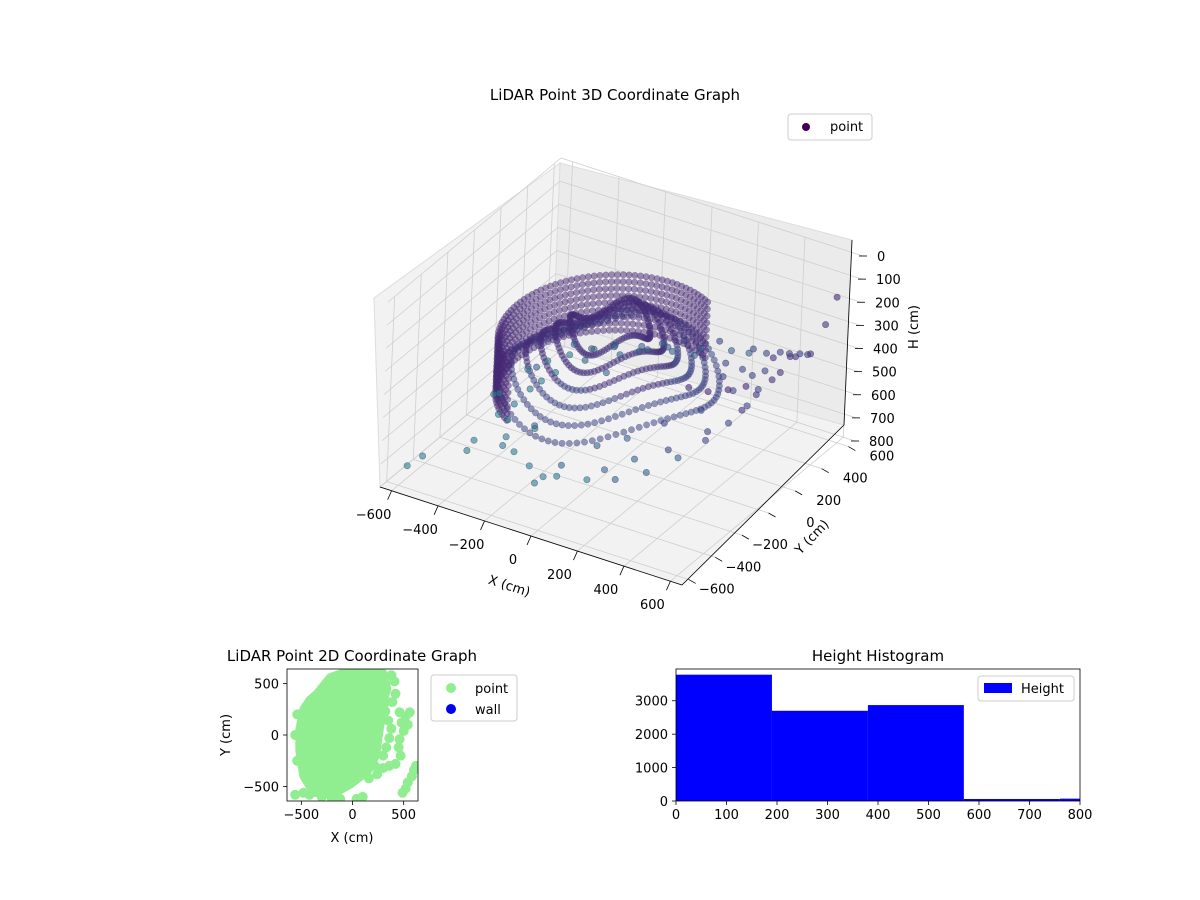  I want to click on x-tick-label-2d: 500, so click(403, 815).